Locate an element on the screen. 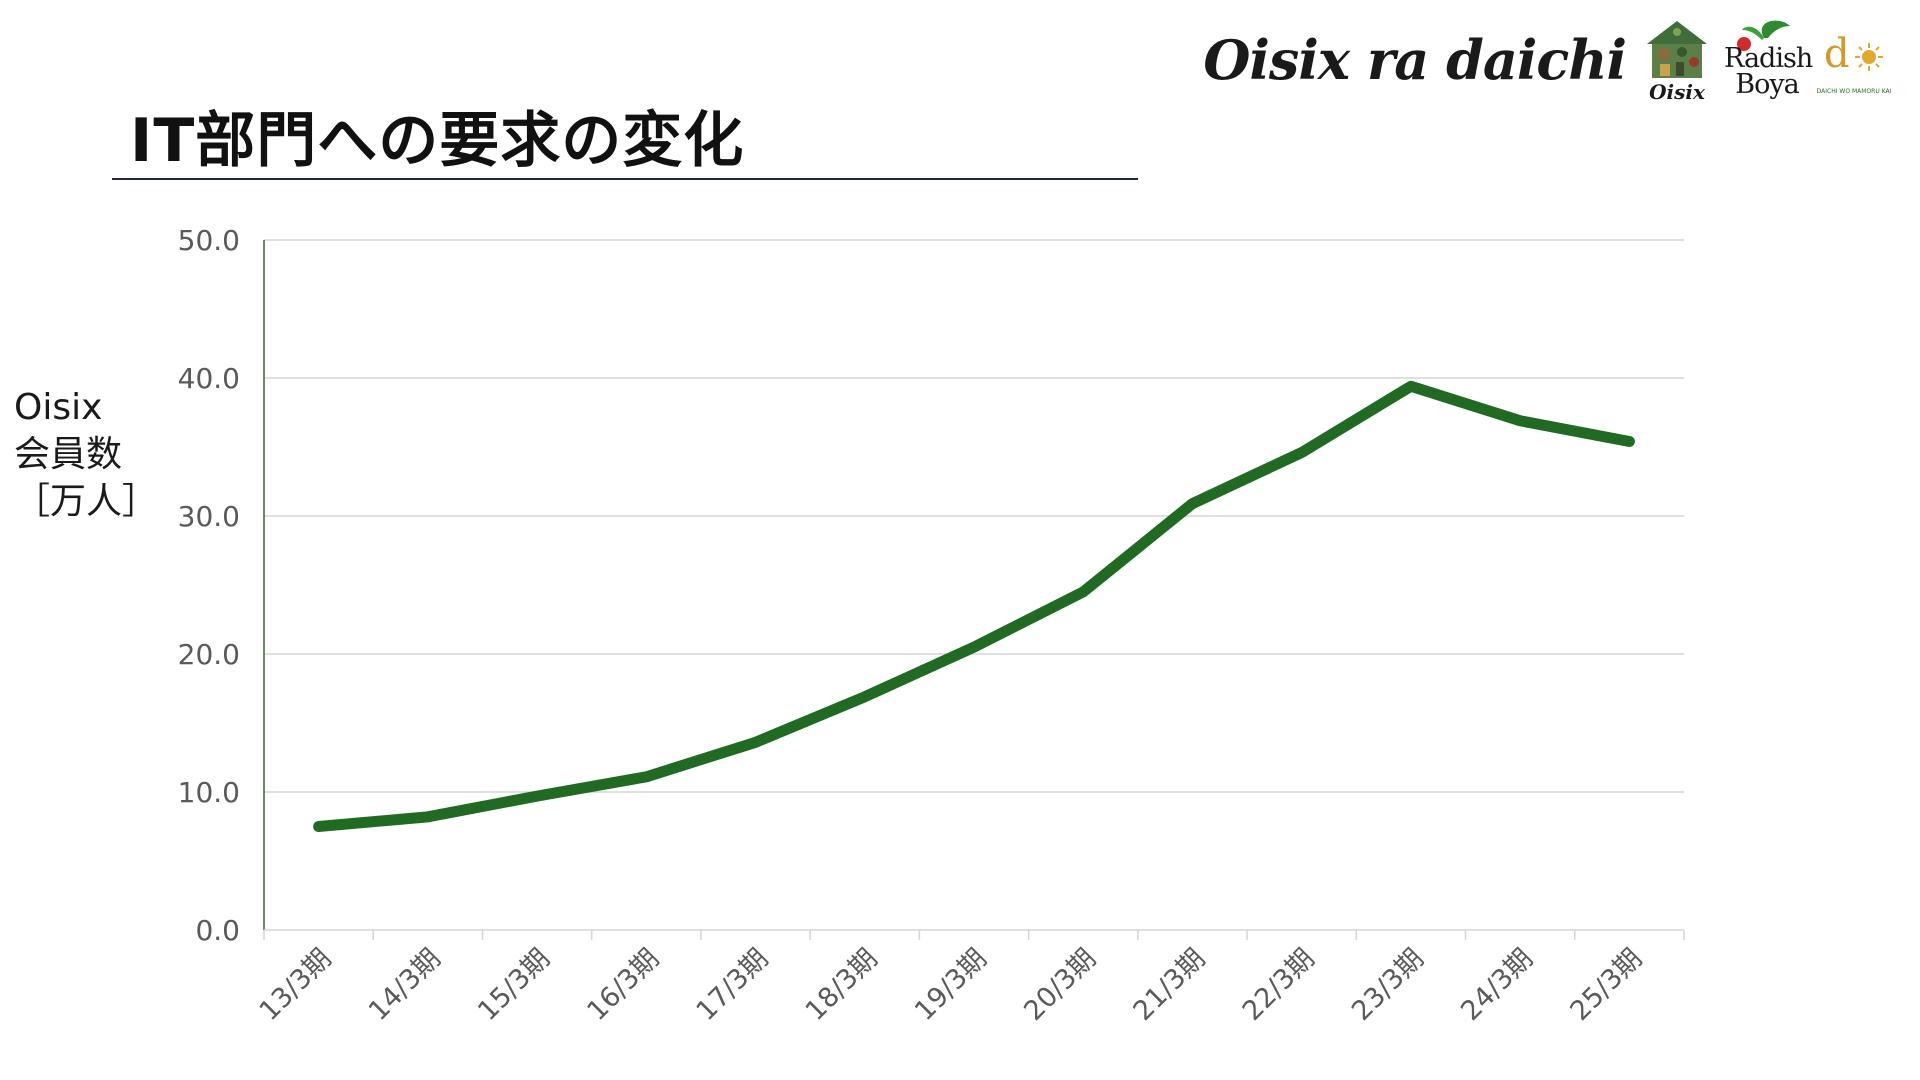 This screenshot has width=1920, height=1080. radish-boya-logo: Radish Boya is located at coordinates (1765, 60).